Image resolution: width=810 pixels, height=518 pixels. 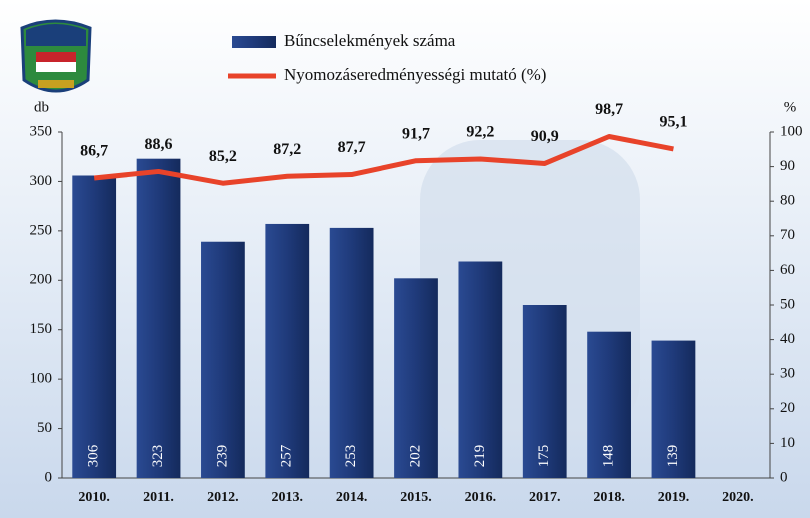 What do you see at coordinates (370, 40) in the screenshot?
I see `legend-label: Bűncselekmények száma` at bounding box center [370, 40].